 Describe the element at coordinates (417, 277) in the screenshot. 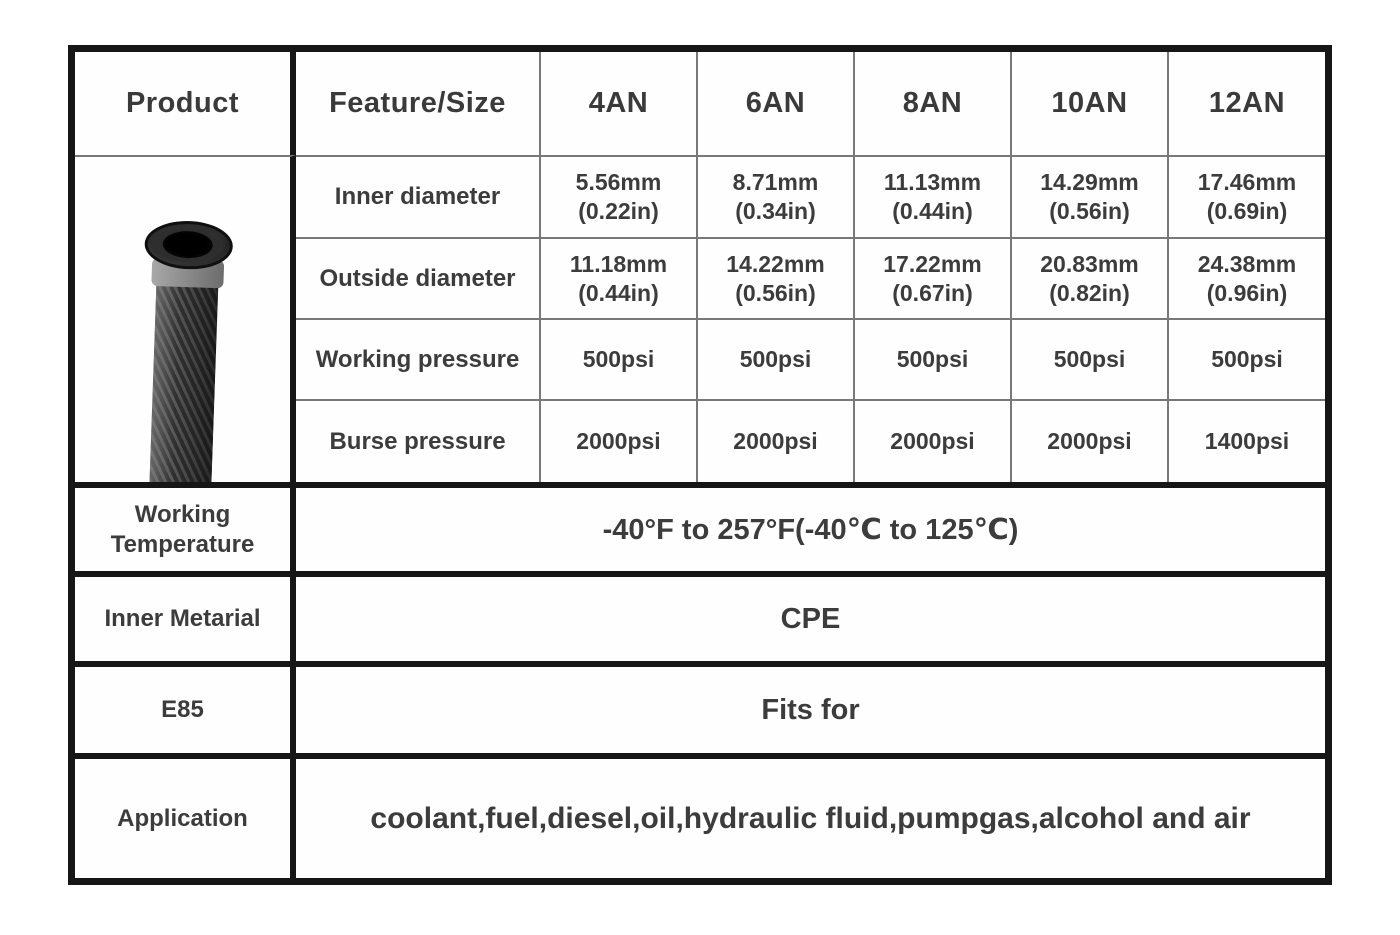

I see `spec-row-label: Outside diameter` at that location.